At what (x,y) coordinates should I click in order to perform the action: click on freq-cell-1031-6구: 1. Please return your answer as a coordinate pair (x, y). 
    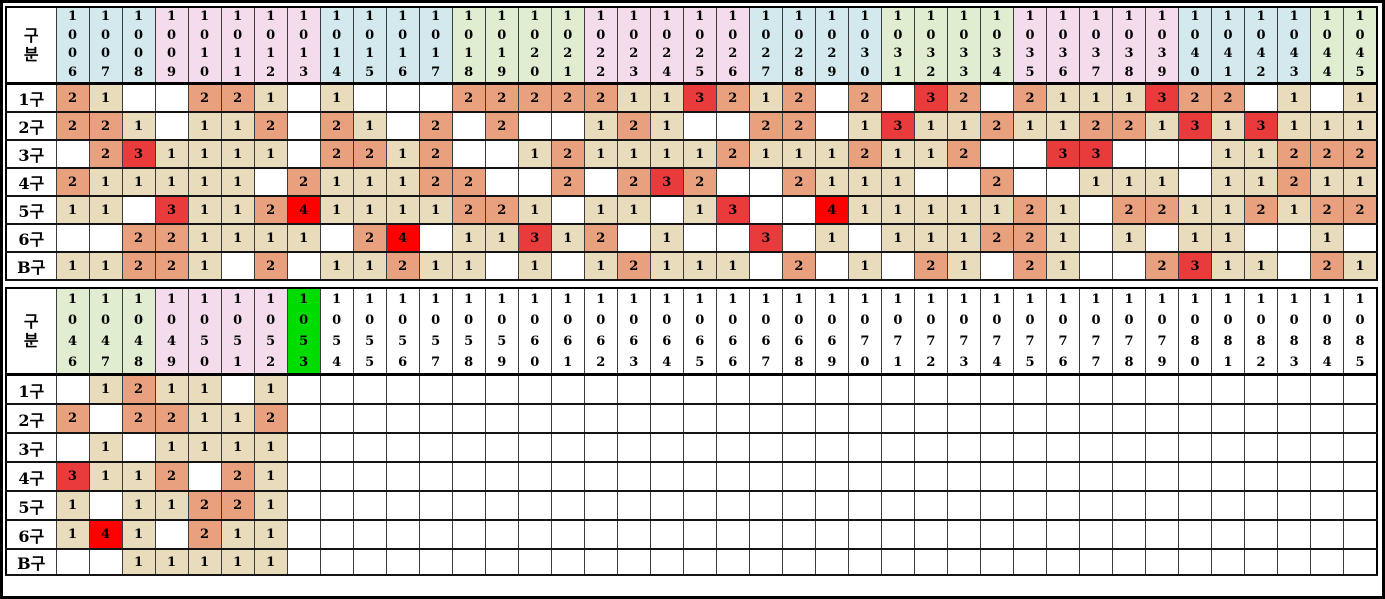
    Looking at the image, I should click on (897, 238).